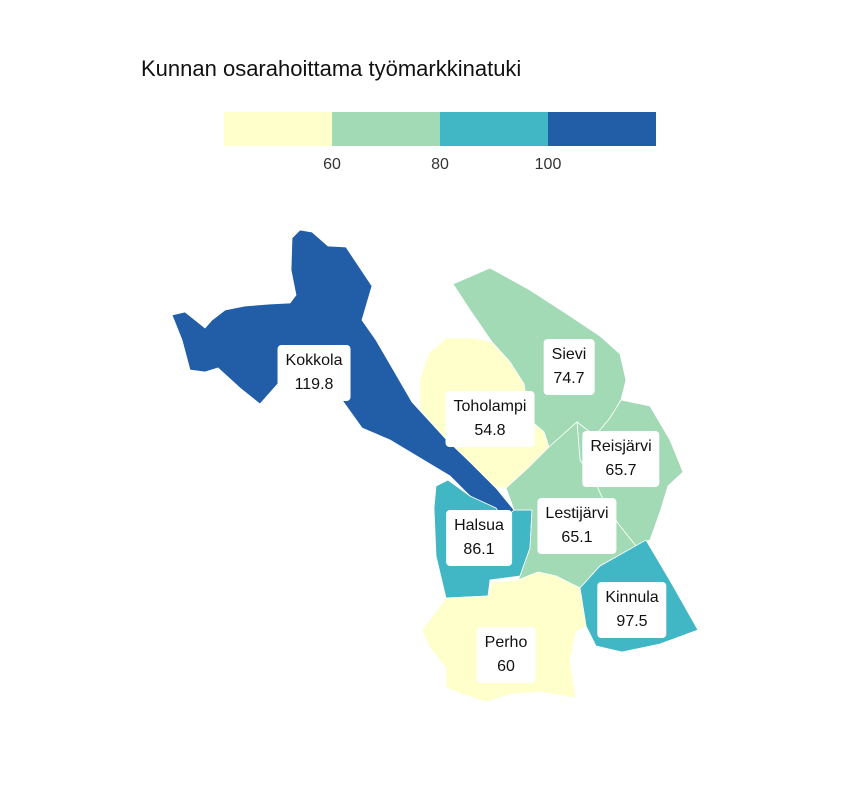 The image size is (864, 792). Describe the element at coordinates (506, 666) in the screenshot. I see `label-perho-value: 60` at that location.